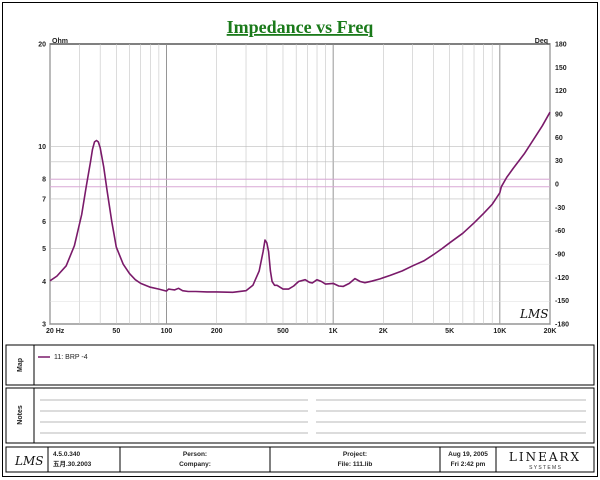  Describe the element at coordinates (562, 278) in the screenshot. I see `y-right-tick-label: -120` at that location.